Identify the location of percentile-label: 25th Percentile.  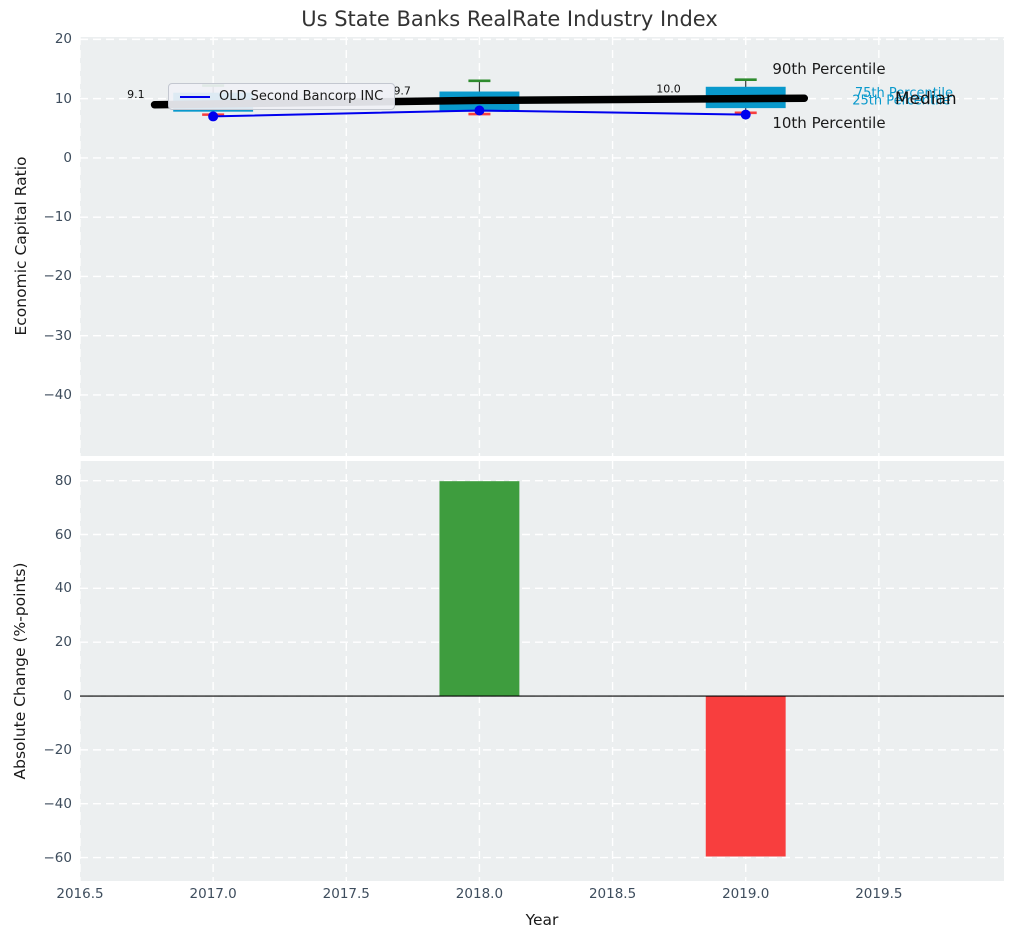
(901, 101).